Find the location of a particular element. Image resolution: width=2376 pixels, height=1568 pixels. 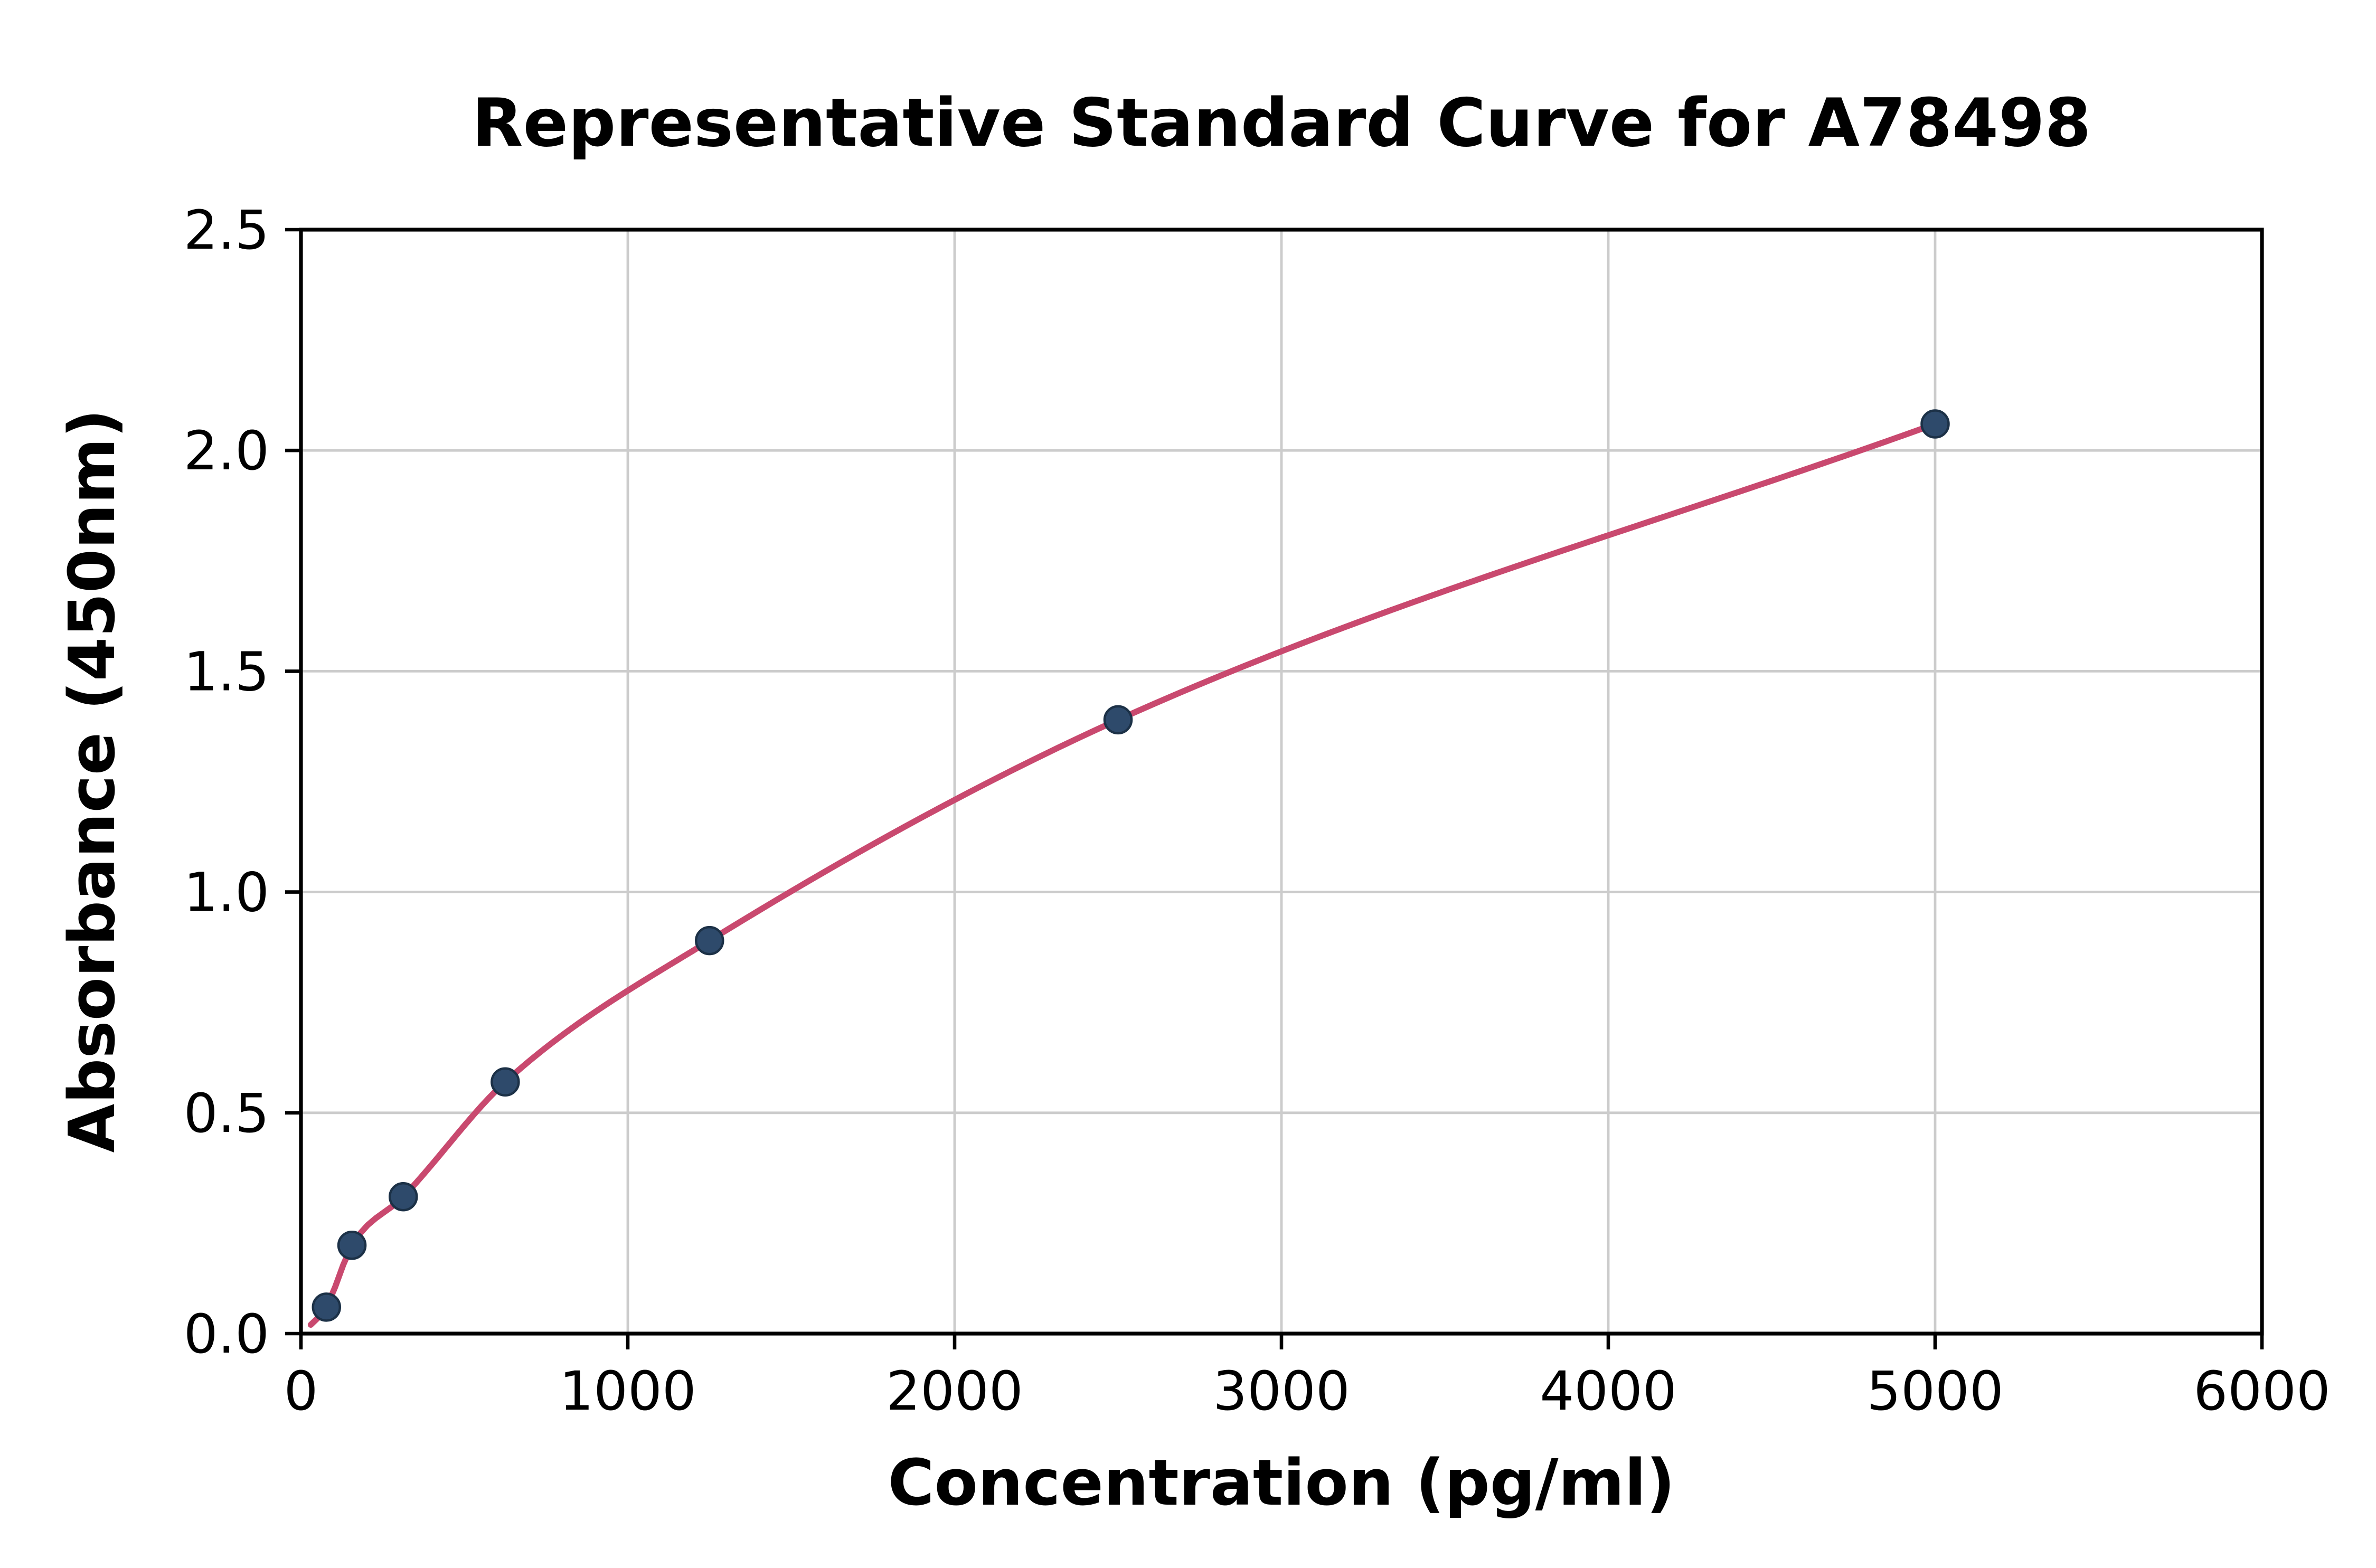

x-tick-label: 5000 is located at coordinates (1935, 1391).